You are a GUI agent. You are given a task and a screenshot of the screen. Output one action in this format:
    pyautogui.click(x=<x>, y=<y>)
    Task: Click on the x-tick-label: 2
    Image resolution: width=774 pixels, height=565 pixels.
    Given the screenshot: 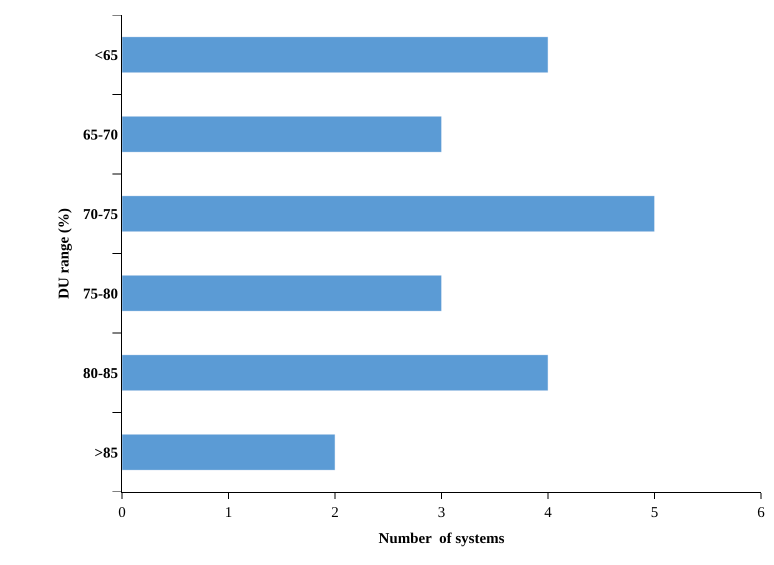 What is the action you would take?
    pyautogui.click(x=335, y=513)
    